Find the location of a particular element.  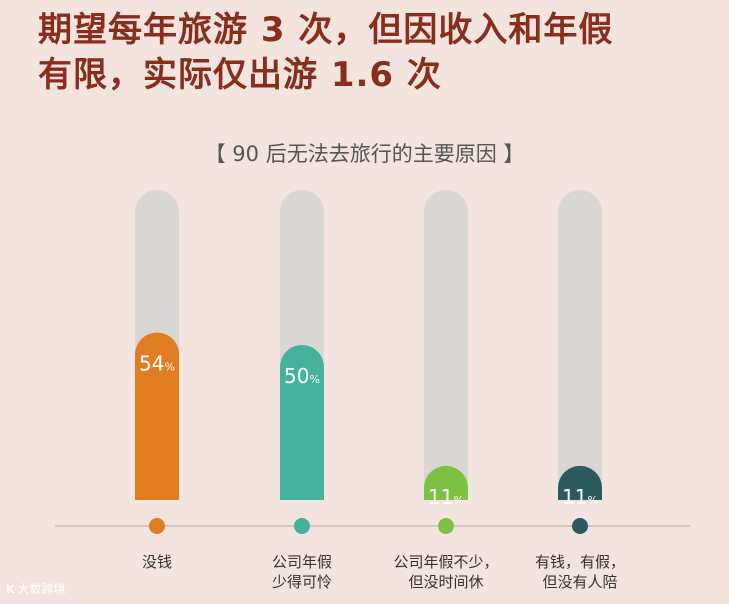

category-label-4: 有钱，有假， 但没有人陪 is located at coordinates (580, 572).